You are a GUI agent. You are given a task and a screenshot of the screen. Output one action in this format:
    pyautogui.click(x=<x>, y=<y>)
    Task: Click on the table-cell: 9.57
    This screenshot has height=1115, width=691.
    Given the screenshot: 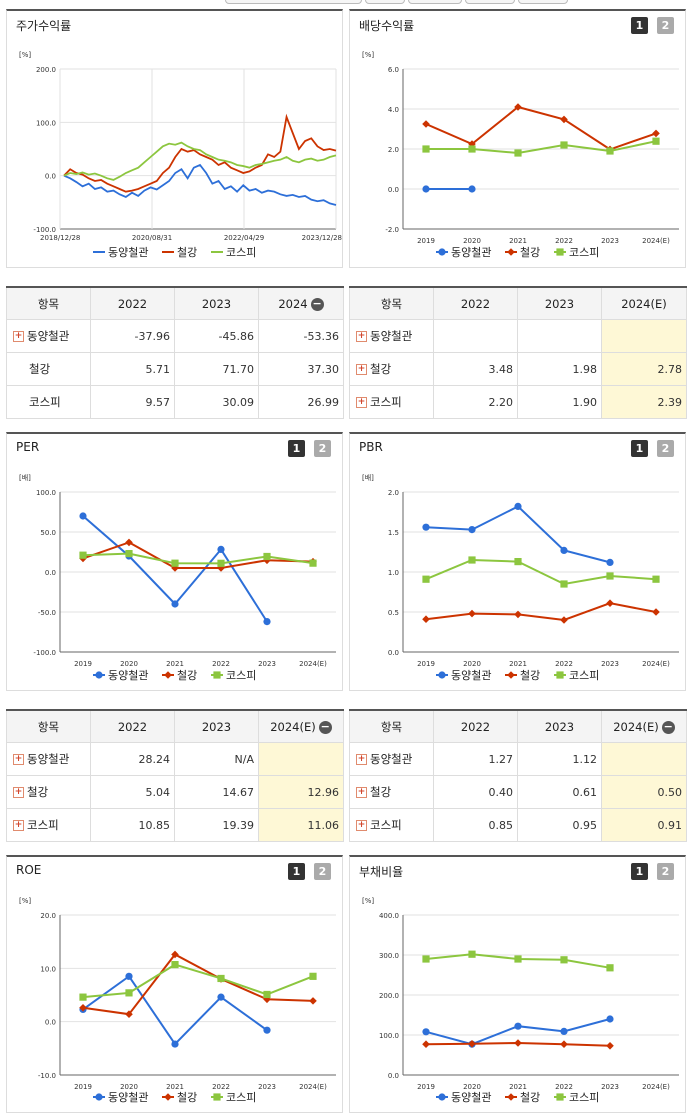 What is the action you would take?
    pyautogui.click(x=132, y=402)
    